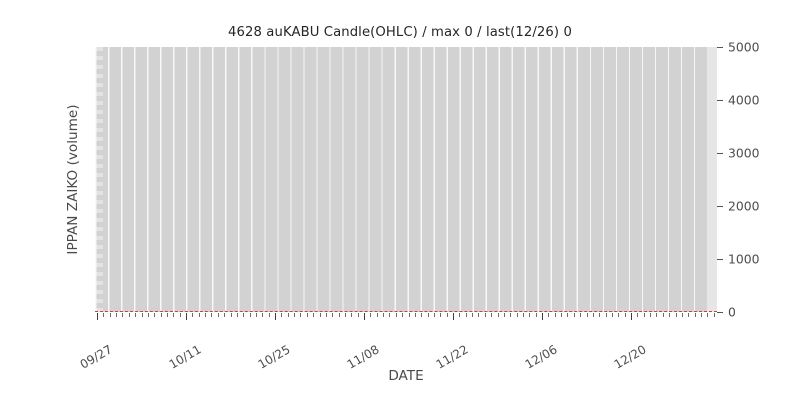 The width and height of the screenshot is (800, 402). Describe the element at coordinates (712, 179) in the screenshot. I see `plot-right-edge-band` at that location.